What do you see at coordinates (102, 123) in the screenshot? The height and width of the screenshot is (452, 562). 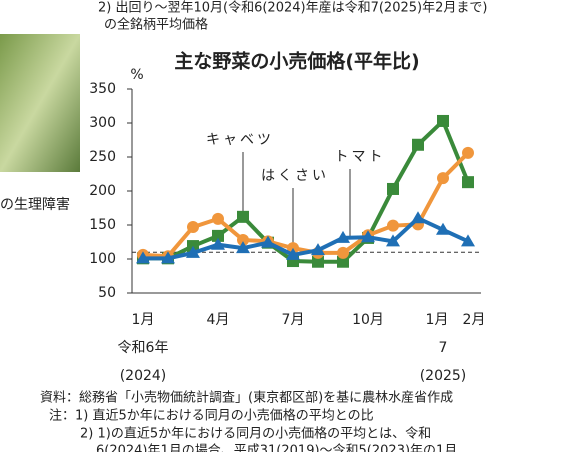 I see `y-tick-label: 300` at bounding box center [102, 123].